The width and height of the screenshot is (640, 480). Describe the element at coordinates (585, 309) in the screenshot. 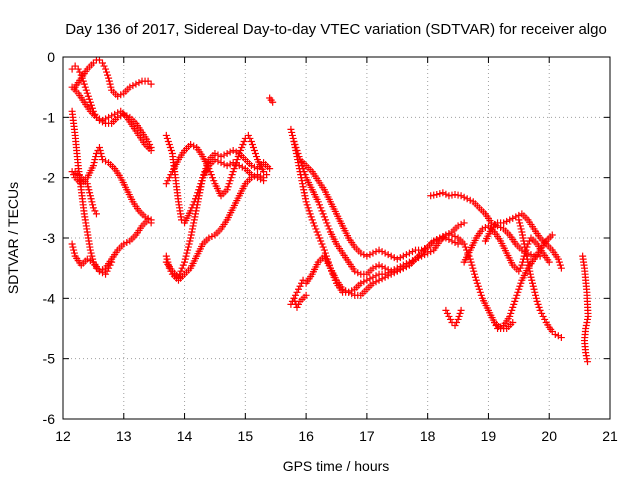

I see `series-trace-x` at that location.